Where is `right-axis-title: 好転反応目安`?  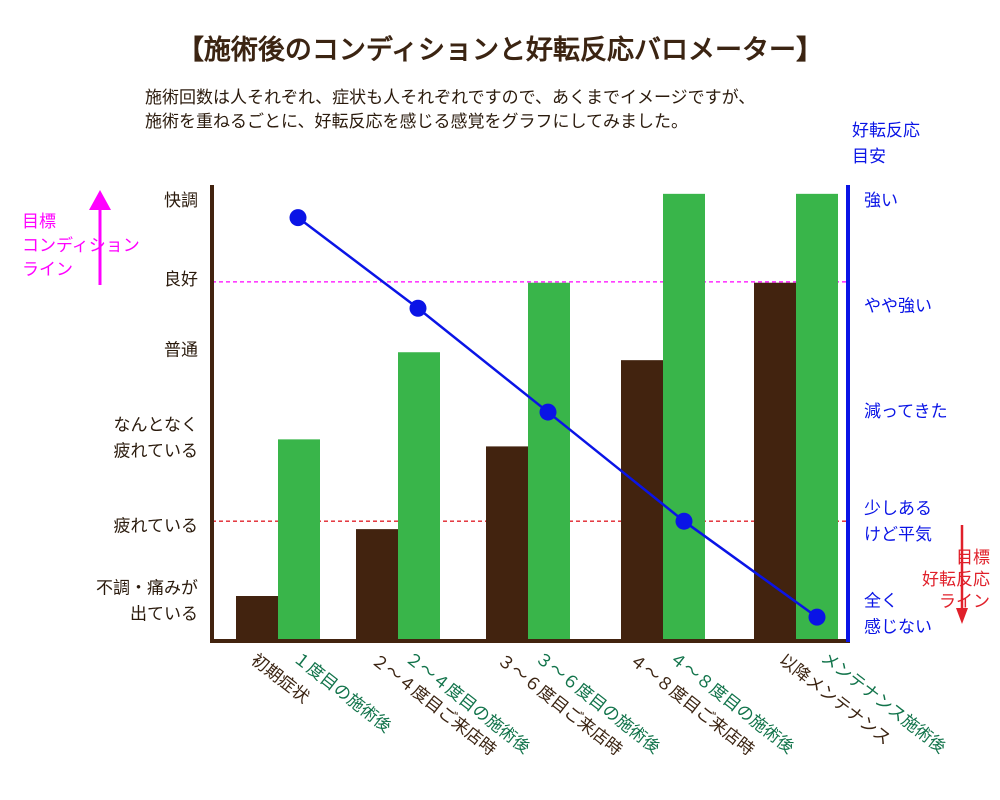 right-axis-title: 好転反応目安 is located at coordinates (886, 144).